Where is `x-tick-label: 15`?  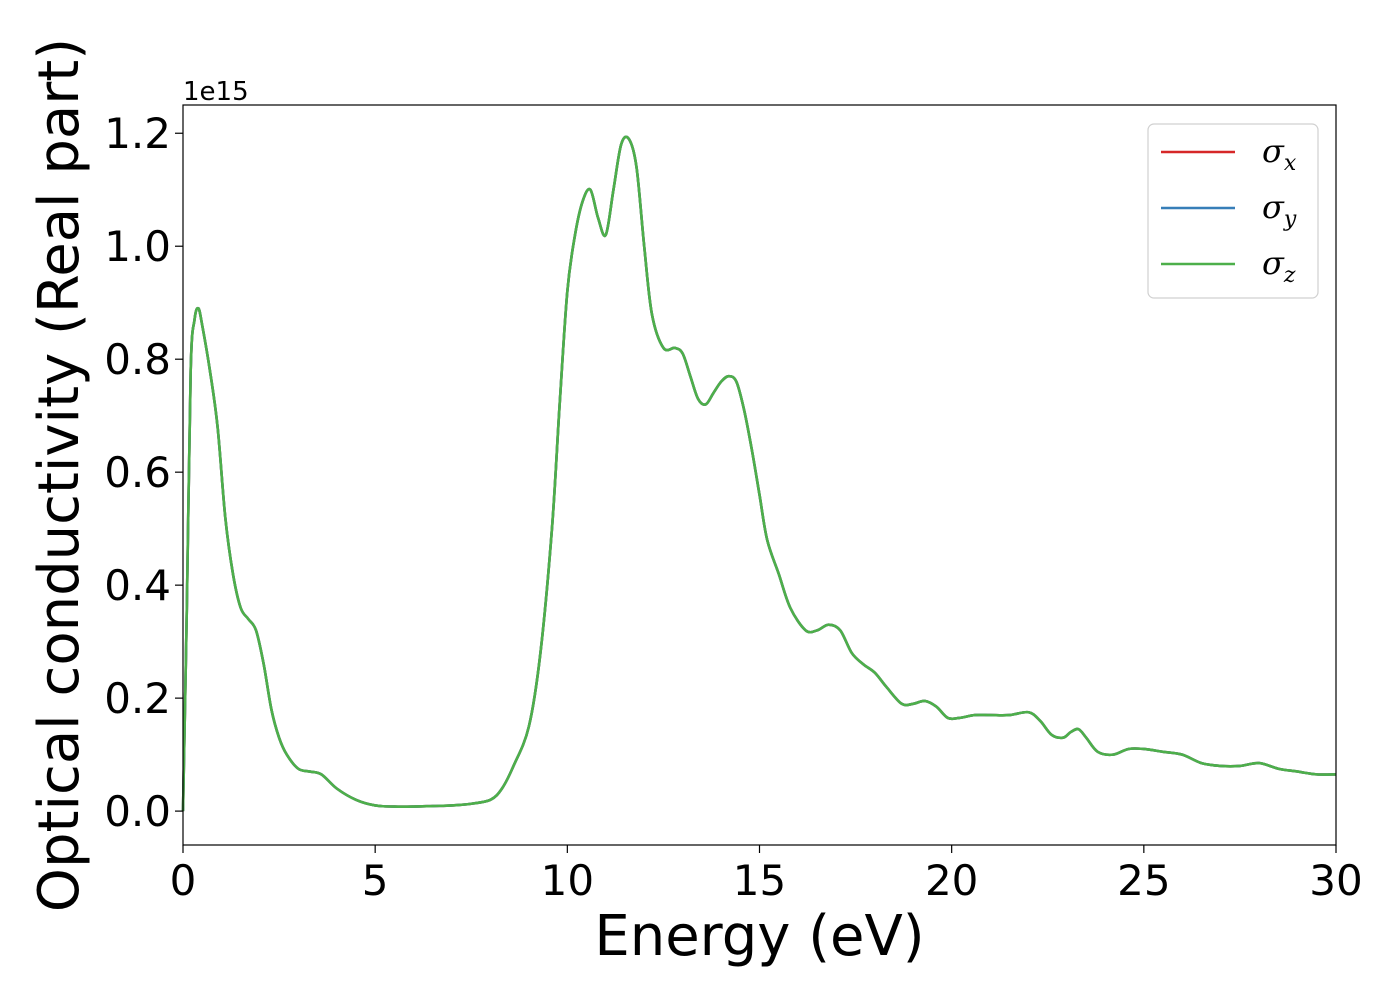 x-tick-label: 15 is located at coordinates (759, 880).